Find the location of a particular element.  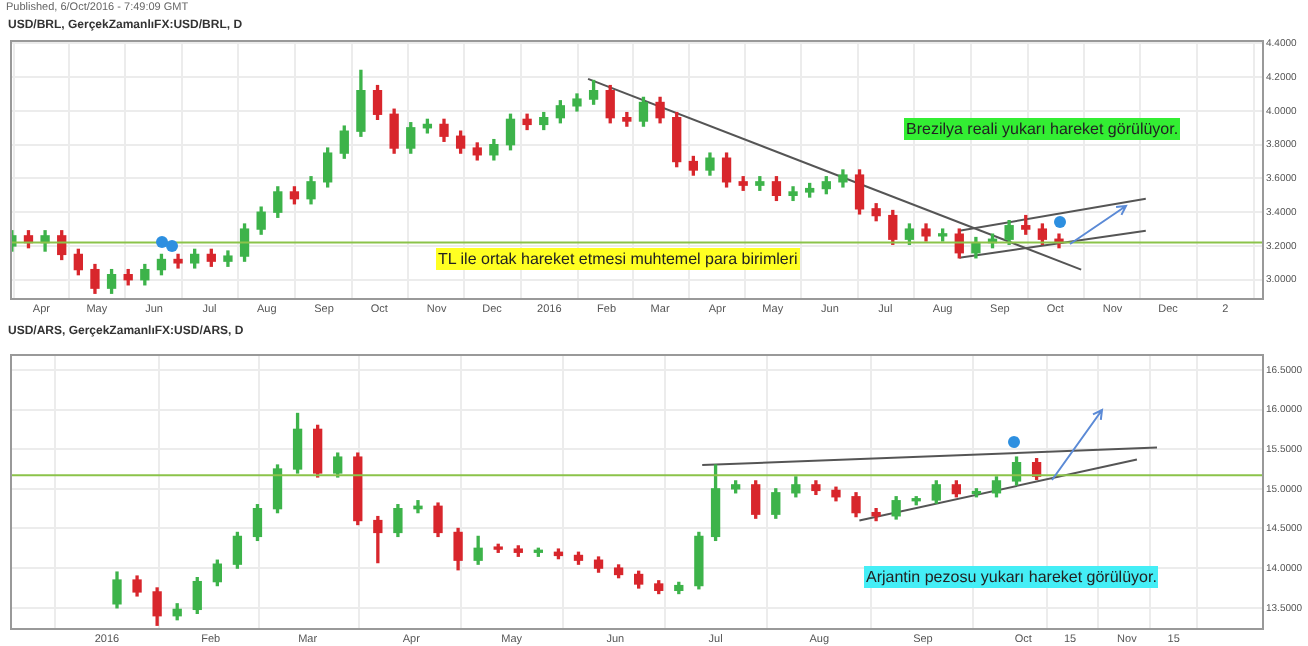

annotation: Brezilya reali yukarı hareket görülüyor. is located at coordinates (1042, 129).